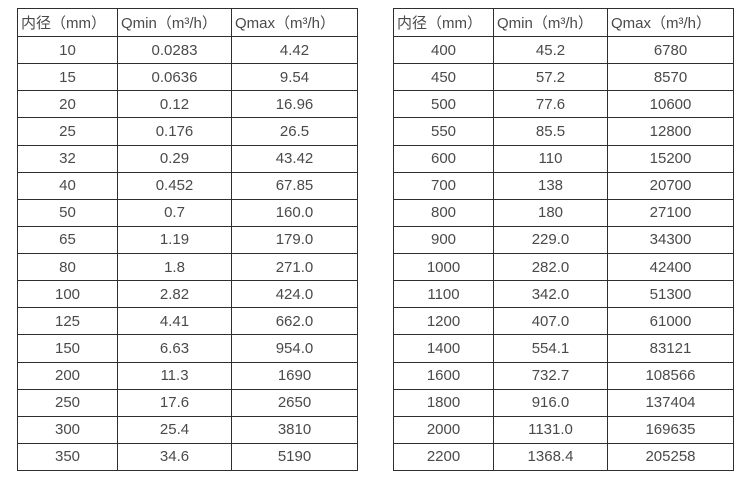 The width and height of the screenshot is (750, 483). Describe the element at coordinates (174, 104) in the screenshot. I see `table-cell: 0.12` at that location.